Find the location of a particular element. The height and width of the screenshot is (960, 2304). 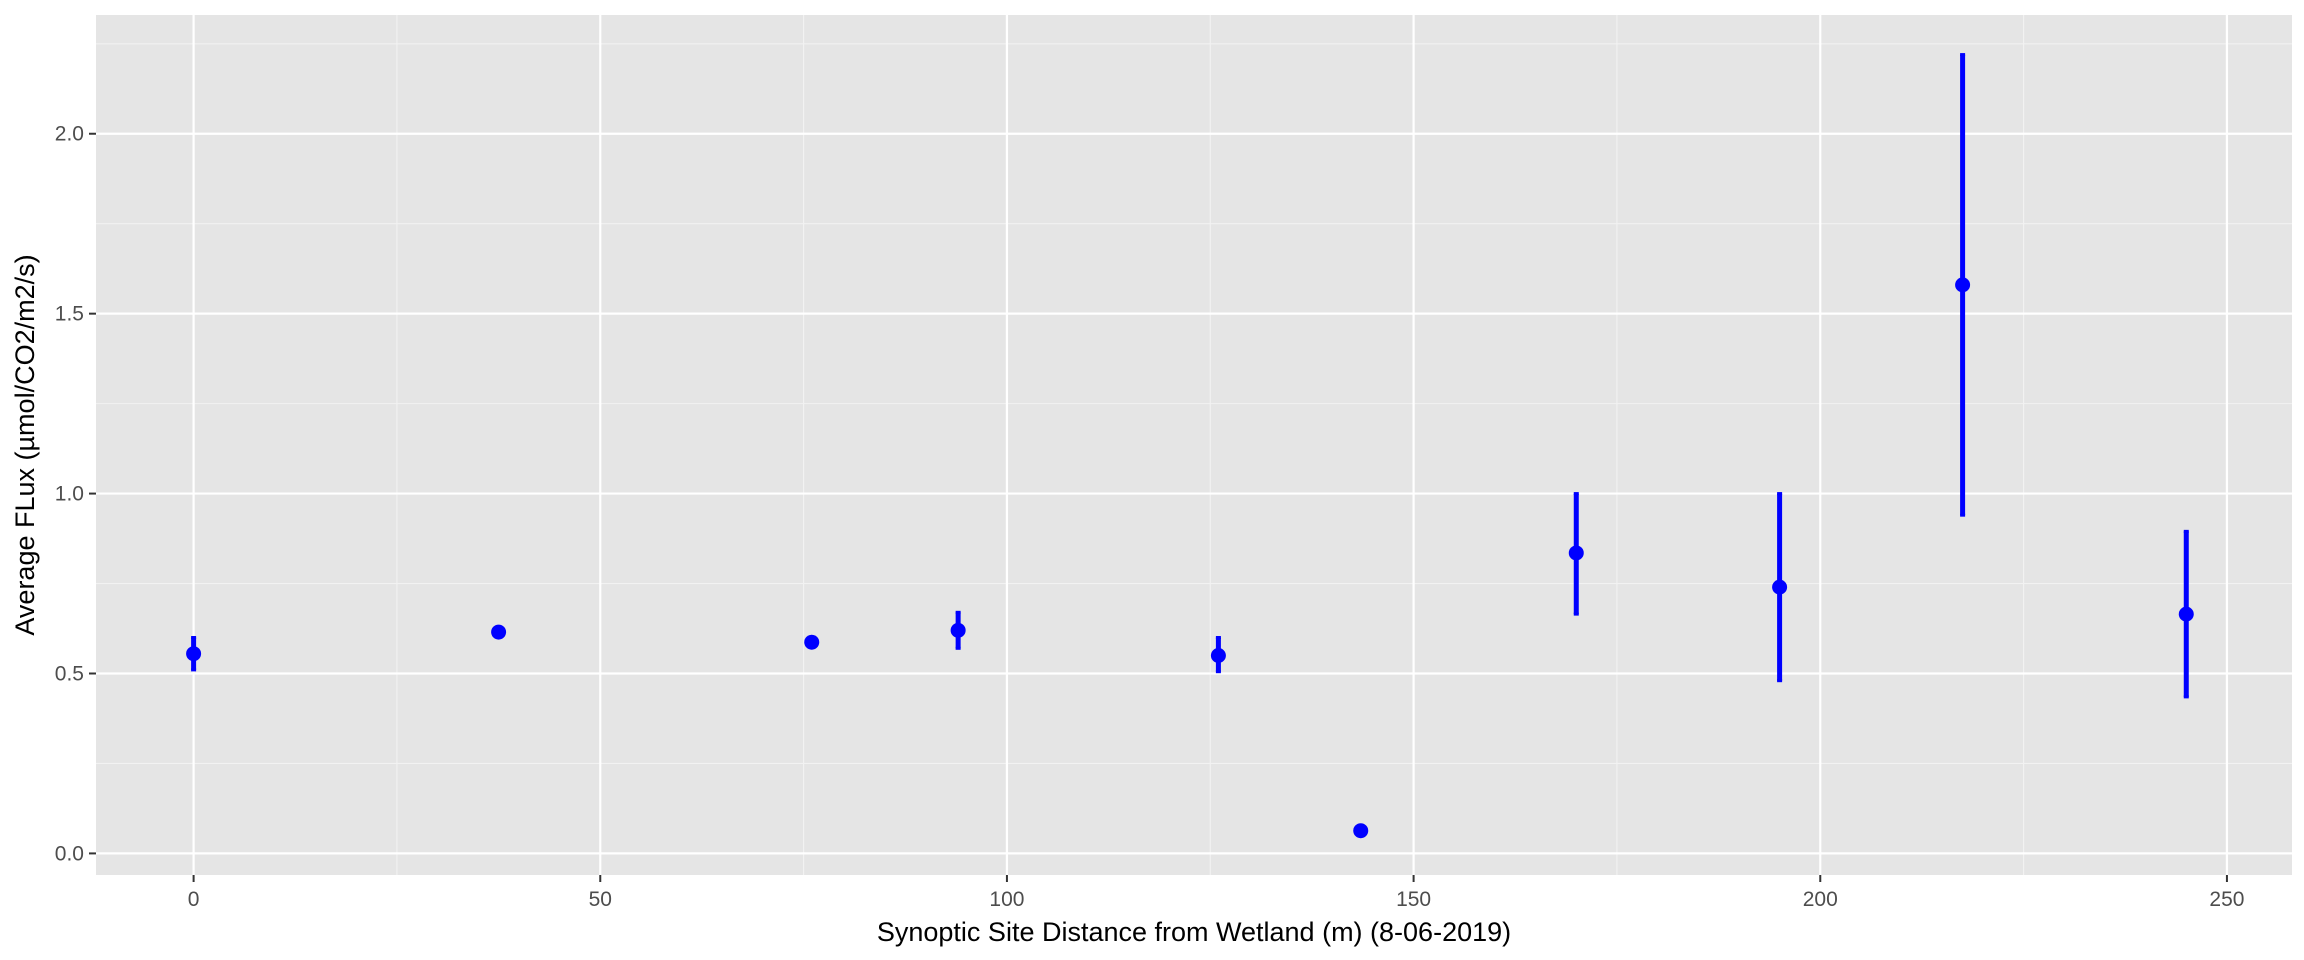

x-tick-label: 50 is located at coordinates (600, 899).